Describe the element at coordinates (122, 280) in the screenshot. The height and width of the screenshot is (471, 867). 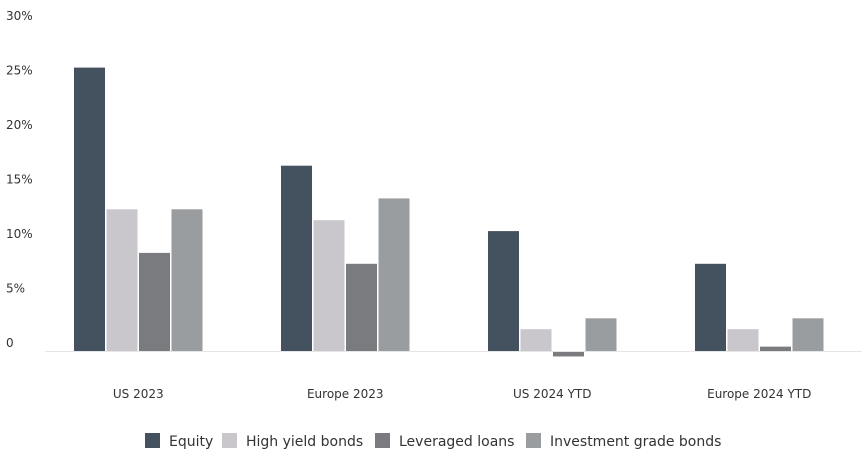
I see `bar-high-yield-bonds-us-2023` at that location.